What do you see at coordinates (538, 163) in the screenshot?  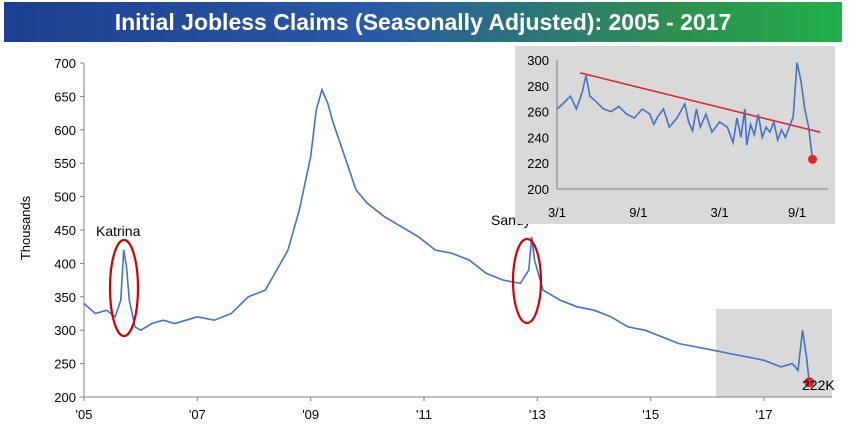 I see `inset-y-tick-label: 220` at bounding box center [538, 163].